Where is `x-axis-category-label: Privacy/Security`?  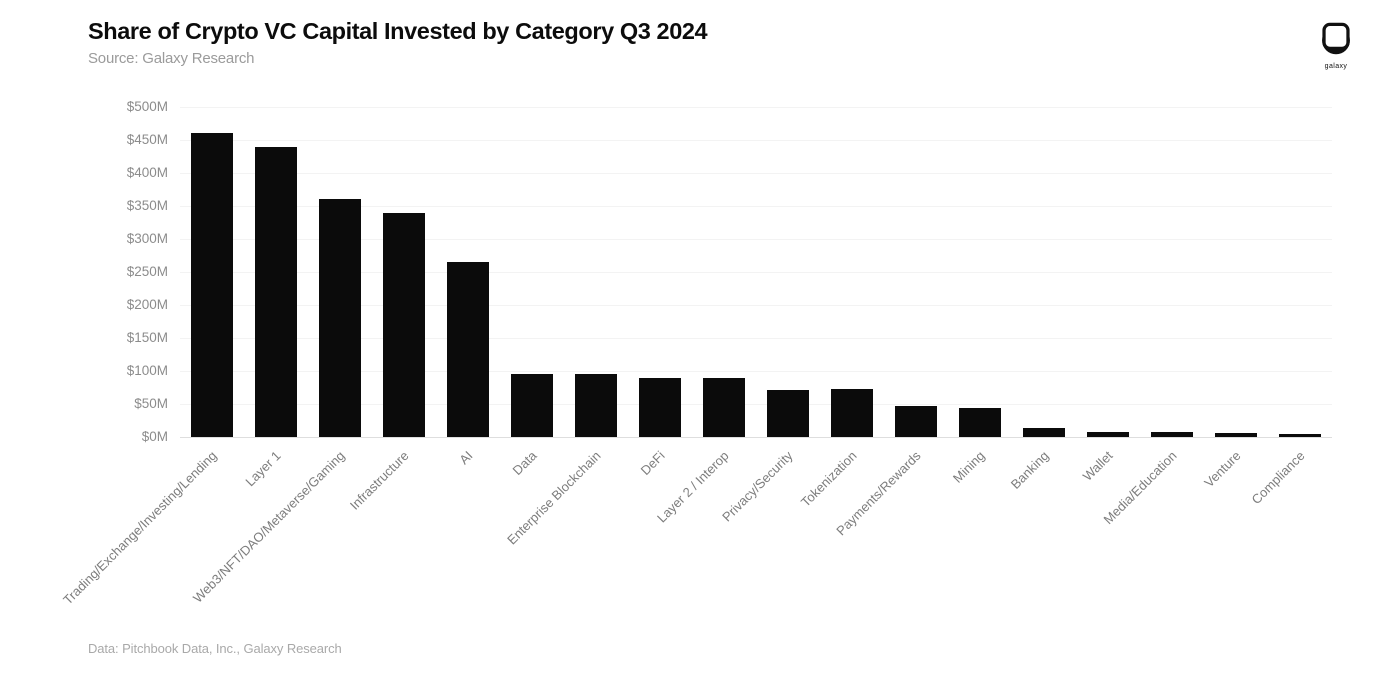
x-axis-category-label: Privacy/Security is located at coordinates (757, 486).